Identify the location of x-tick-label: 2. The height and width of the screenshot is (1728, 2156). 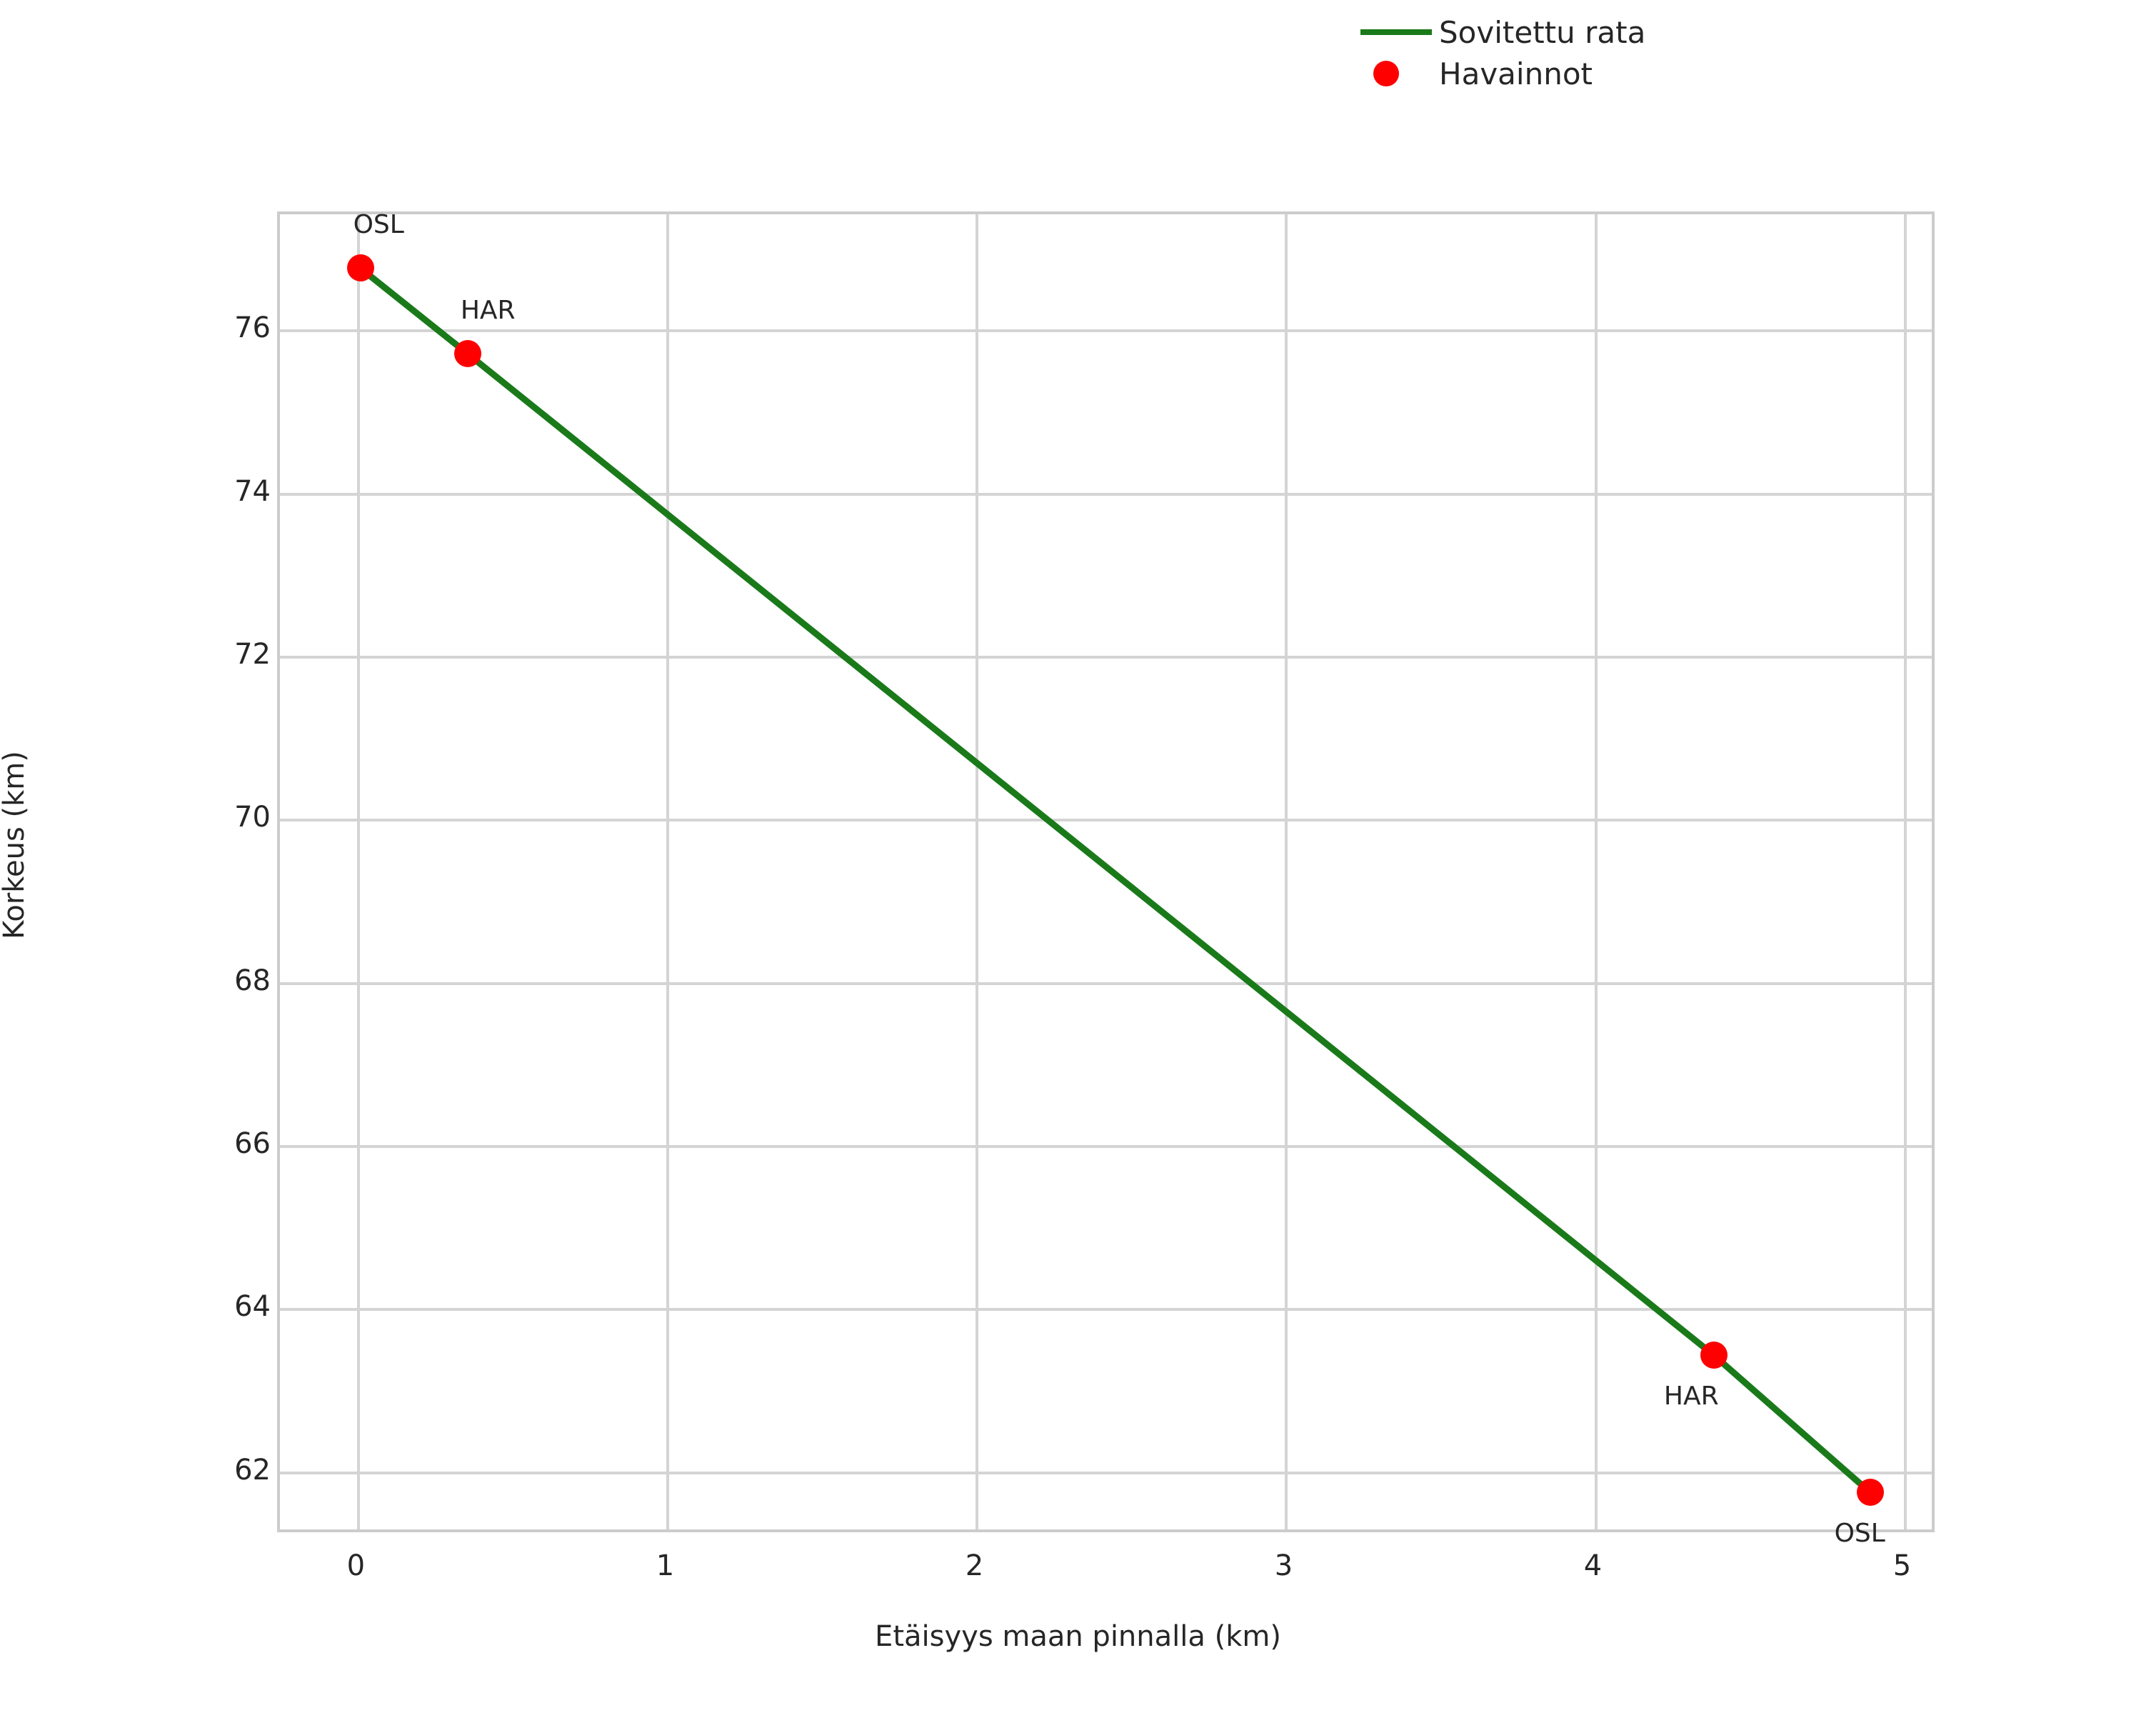
(975, 1565).